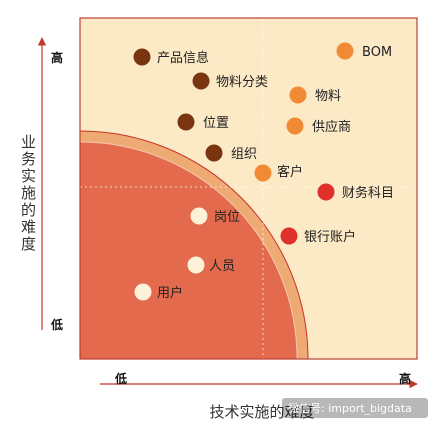  Describe the element at coordinates (216, 123) in the screenshot. I see `item-label: 位置` at that location.